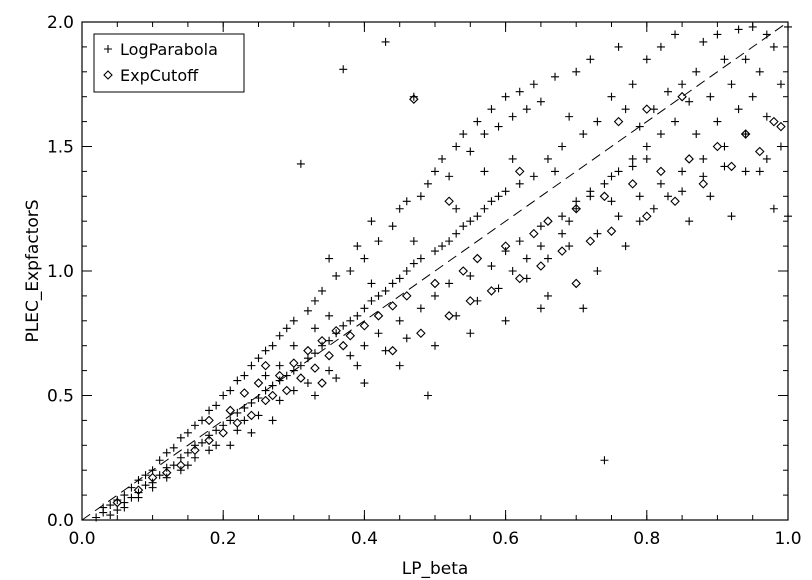 This screenshot has height=580, width=812. I want to click on y-tick-label: 1.0, so click(60, 272).